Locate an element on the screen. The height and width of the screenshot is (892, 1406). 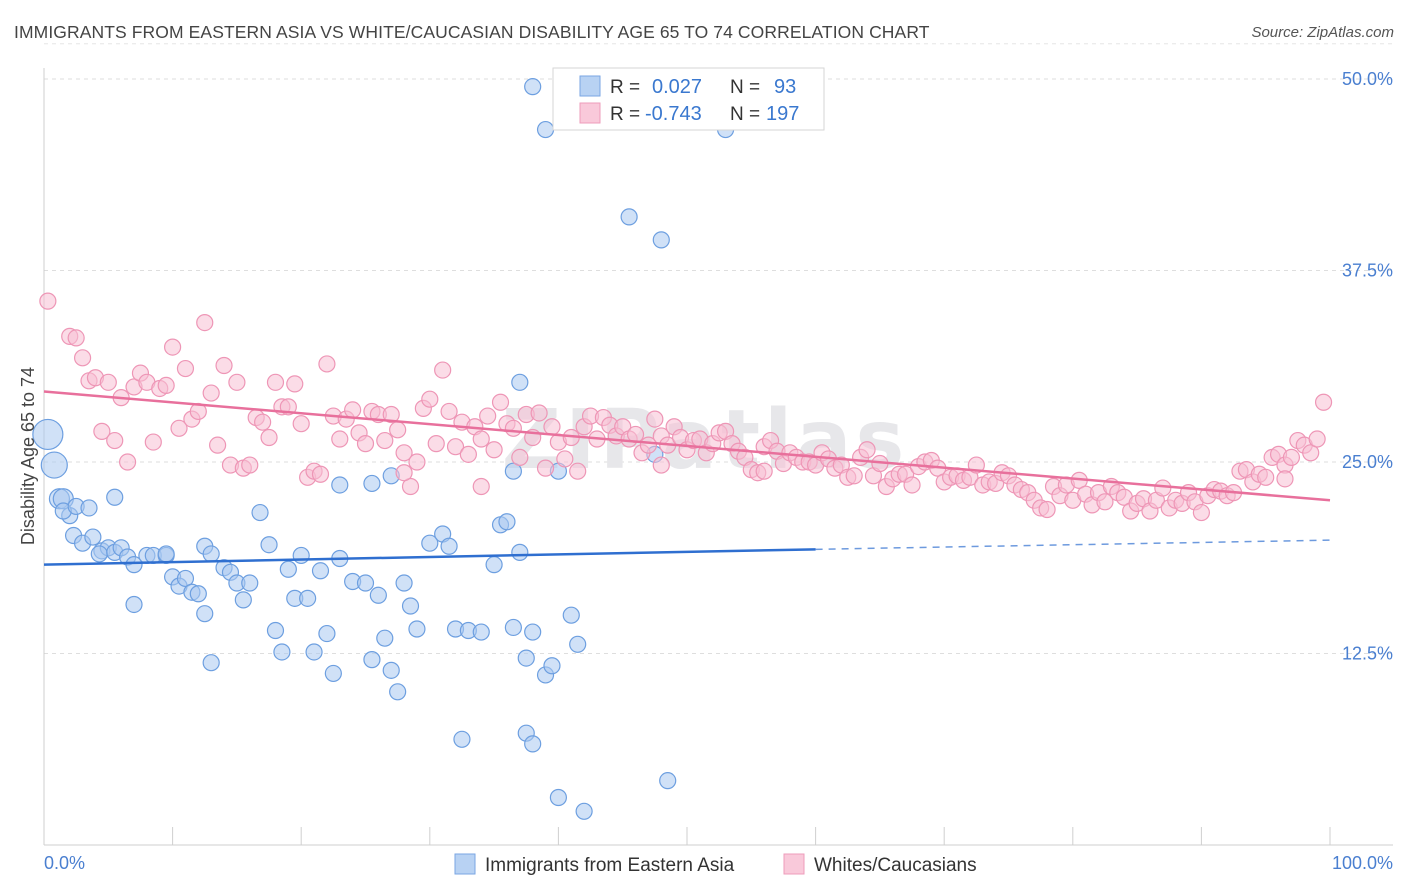
legend-r-label-2: R = is located at coordinates (625, 114).